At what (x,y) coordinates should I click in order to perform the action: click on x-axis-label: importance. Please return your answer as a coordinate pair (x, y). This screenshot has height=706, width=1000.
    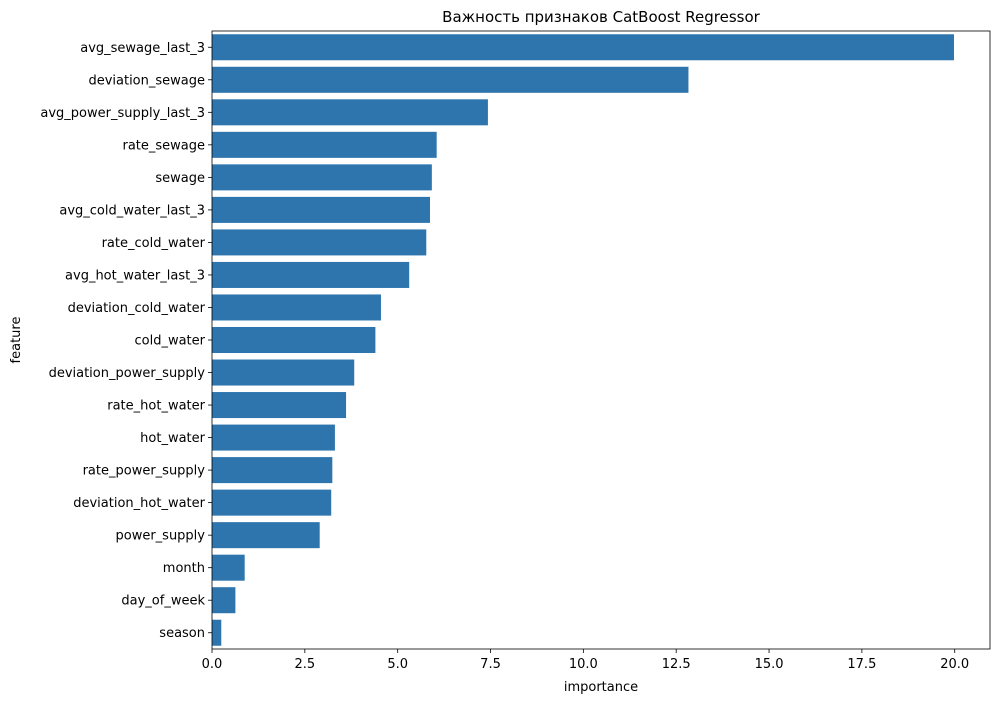
    Looking at the image, I should click on (601, 687).